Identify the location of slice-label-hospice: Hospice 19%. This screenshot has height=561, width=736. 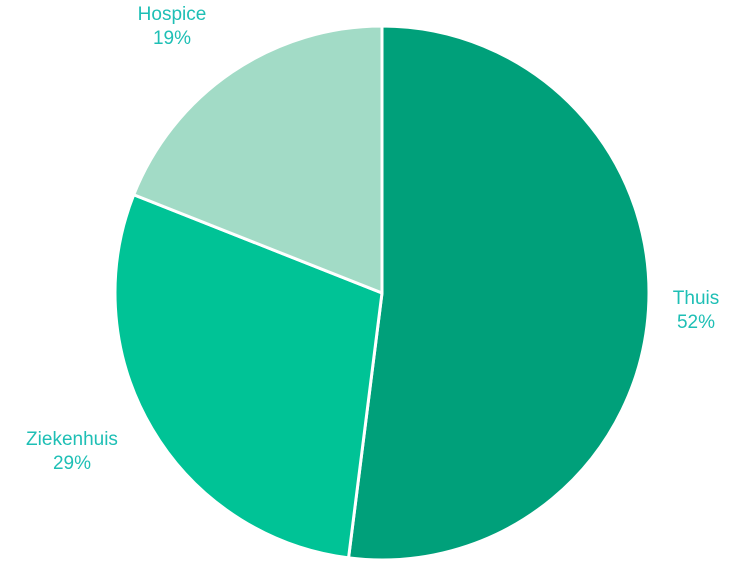
(172, 26).